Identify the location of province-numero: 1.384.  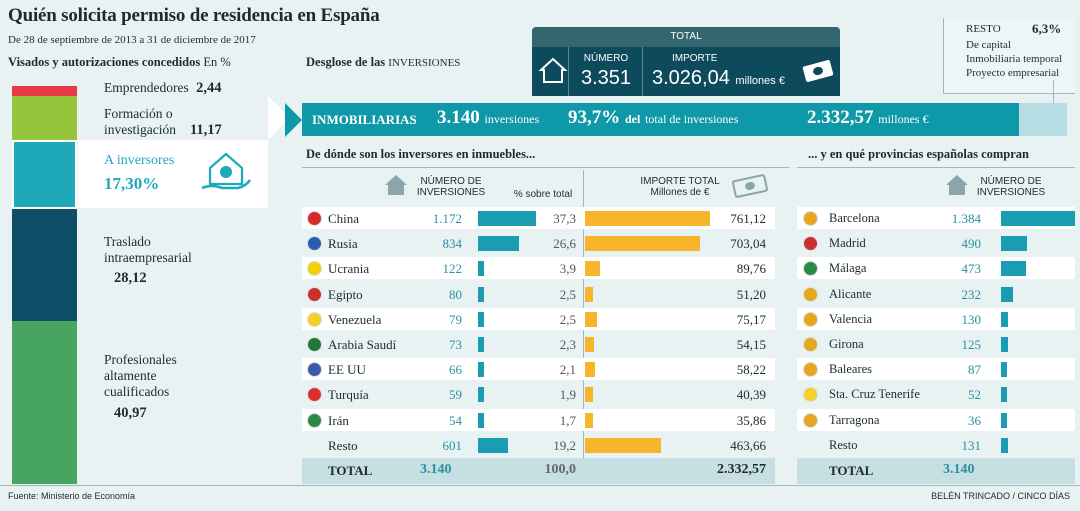
(966, 218).